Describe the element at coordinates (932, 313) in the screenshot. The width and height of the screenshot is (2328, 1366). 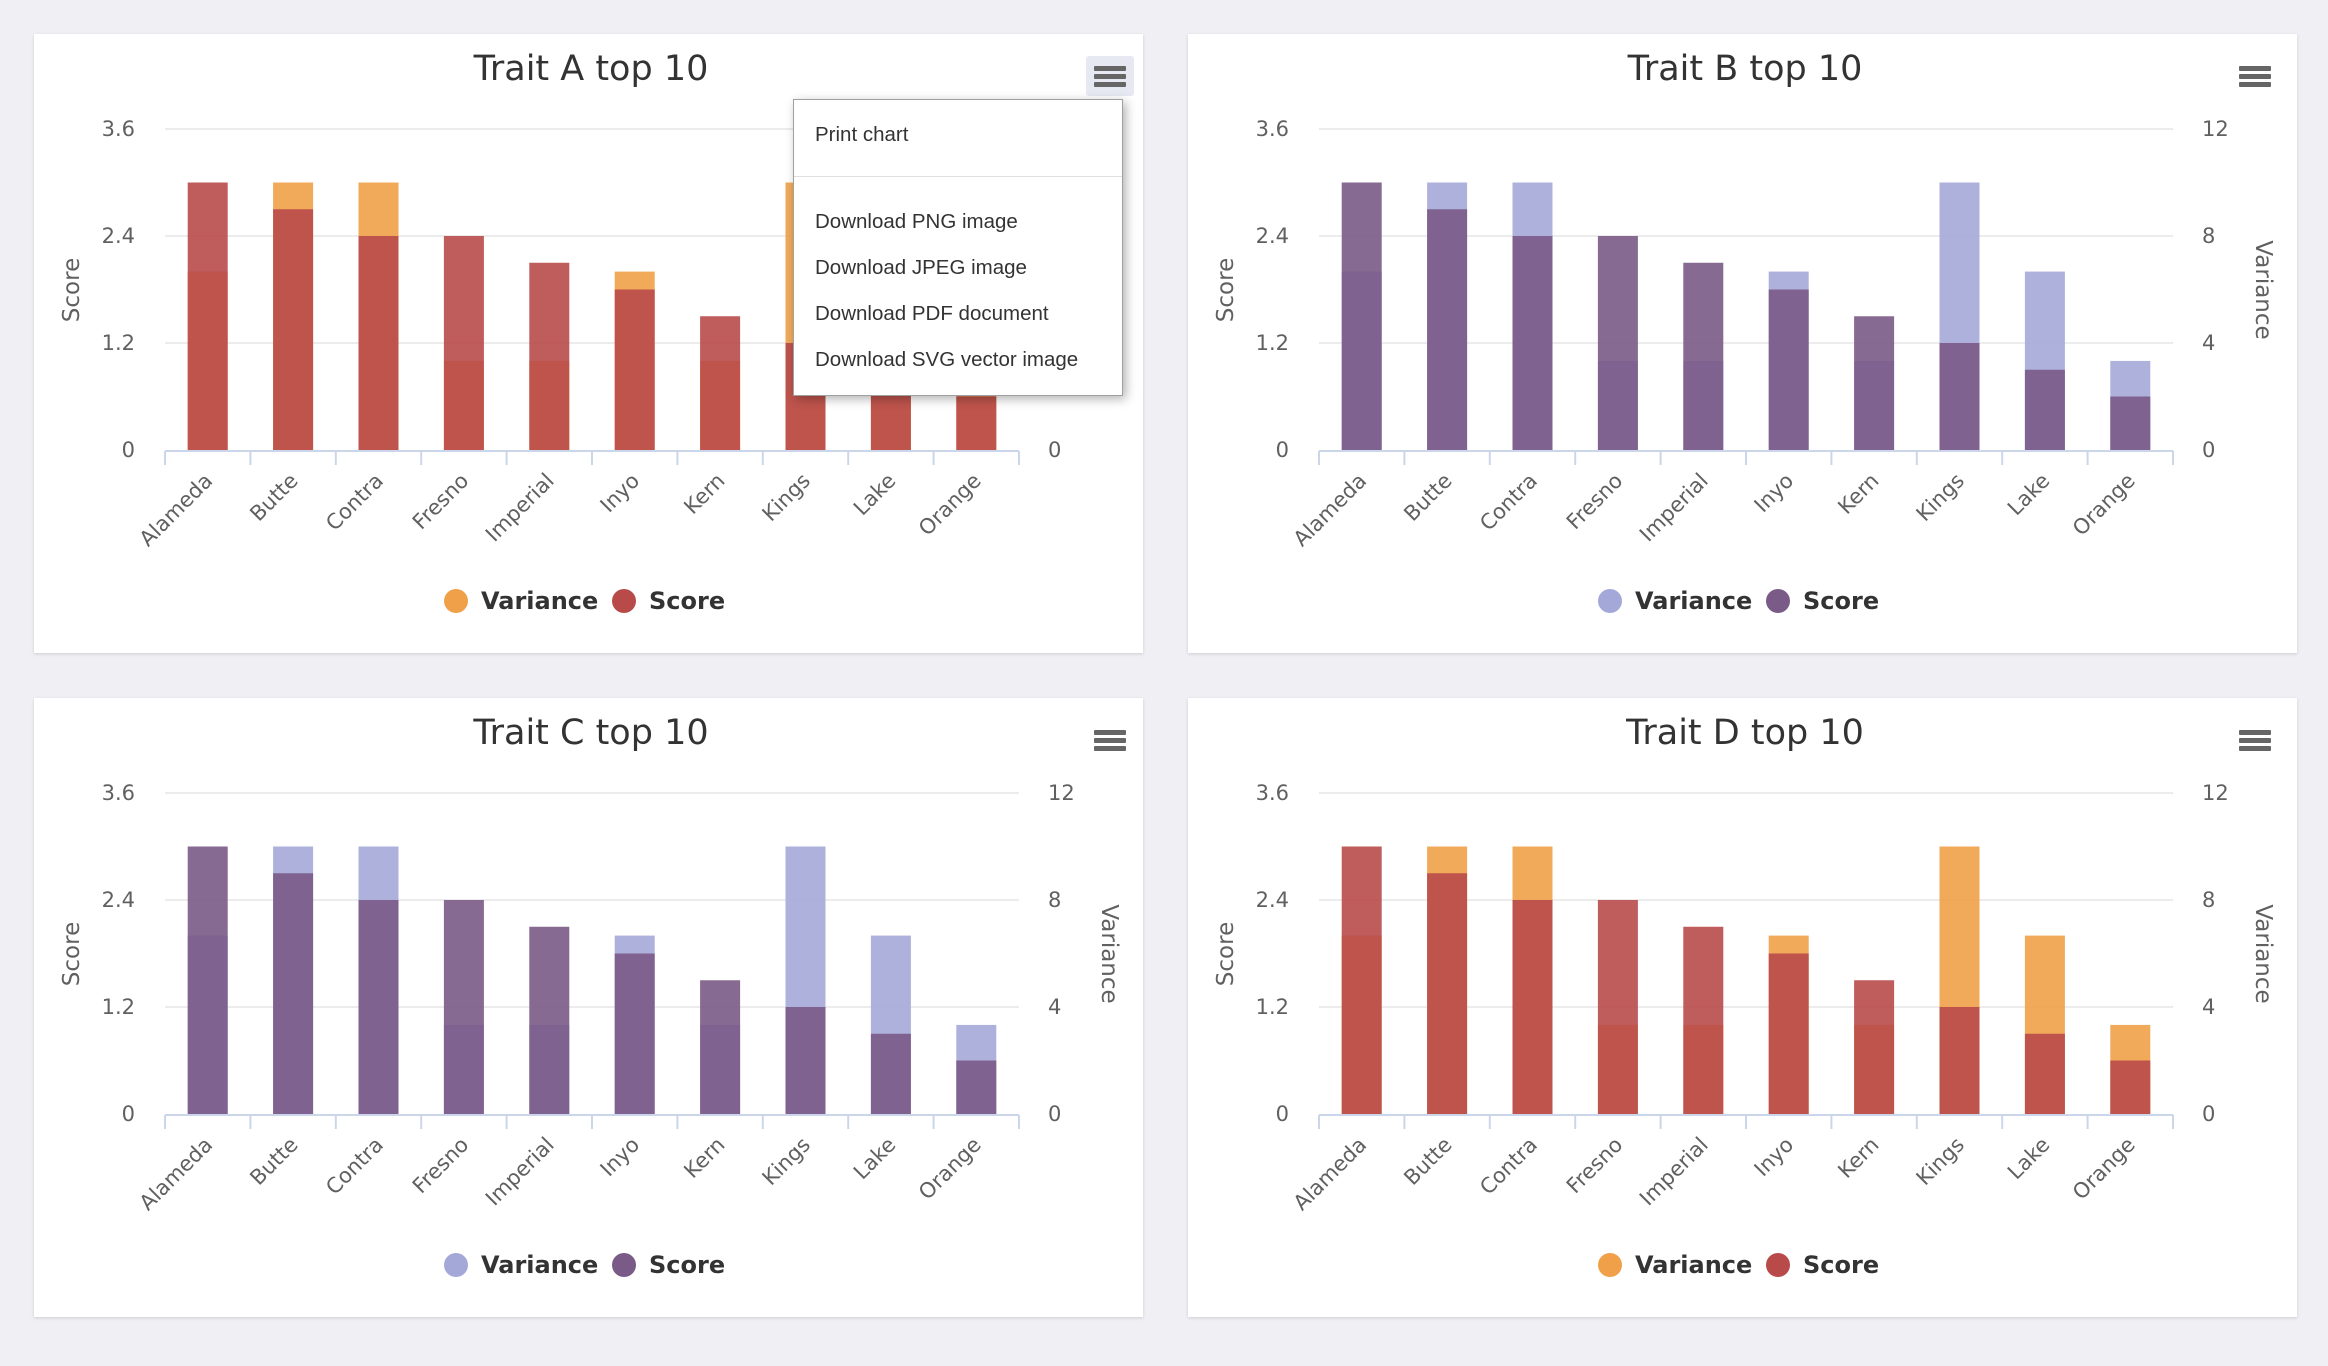
I see `download-pdf-item: Download PDF document` at that location.